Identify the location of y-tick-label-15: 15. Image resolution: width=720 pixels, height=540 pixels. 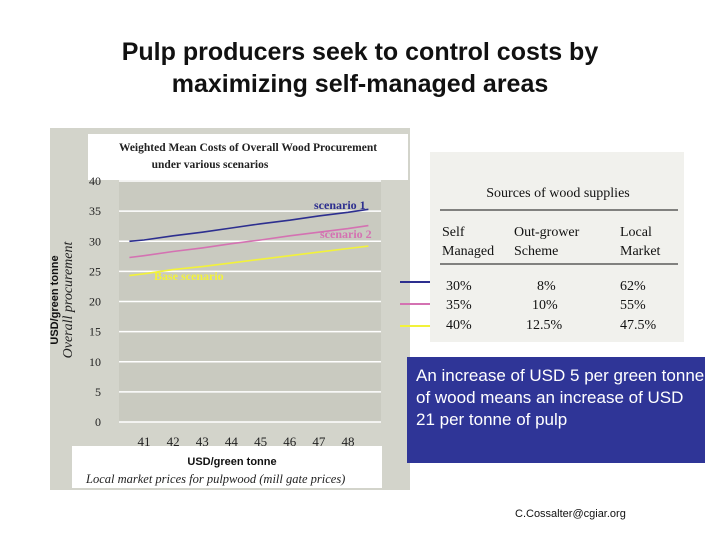
(95, 332).